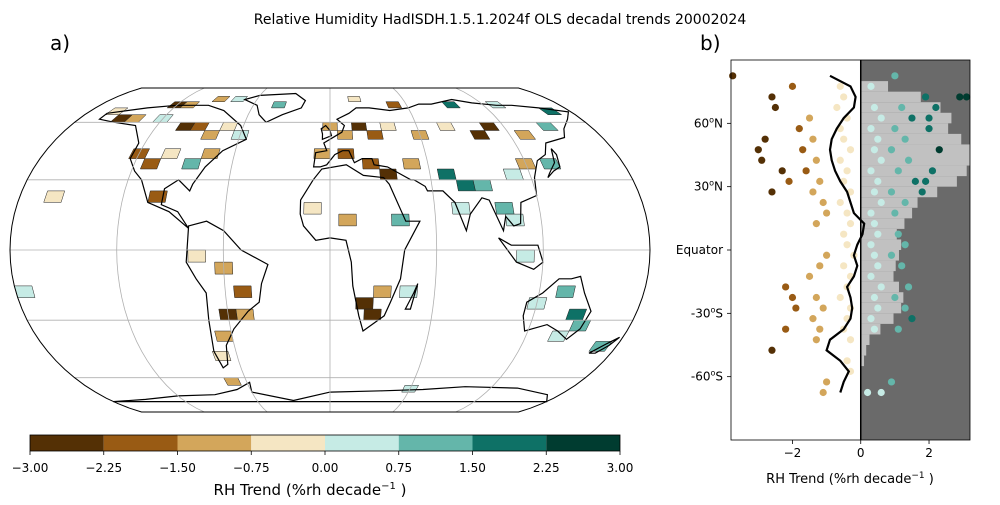 This screenshot has width=1000, height=505. Describe the element at coordinates (160, 250) in the screenshot. I see `meridian-line` at that location.